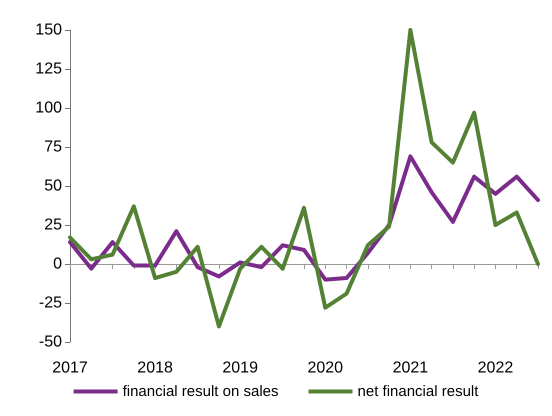  I want to click on legend-label: net financial result, so click(419, 391).